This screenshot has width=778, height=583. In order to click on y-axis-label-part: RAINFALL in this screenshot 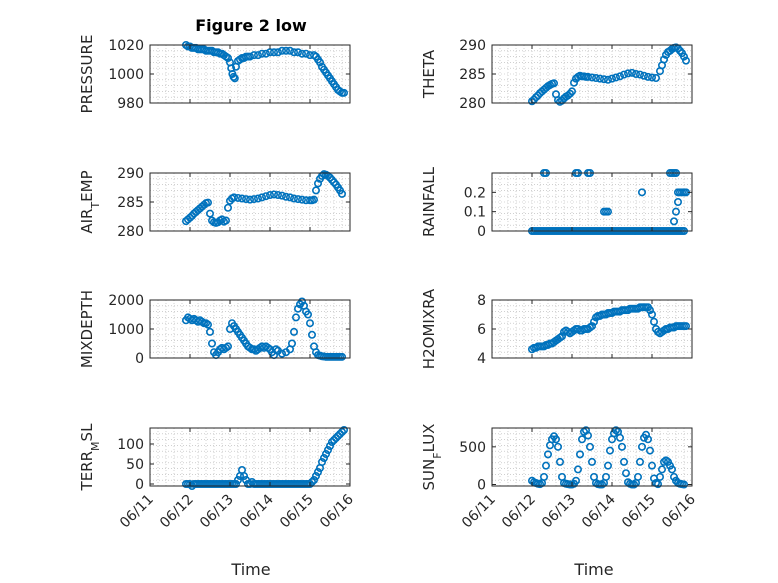, I will do `click(429, 201)`.